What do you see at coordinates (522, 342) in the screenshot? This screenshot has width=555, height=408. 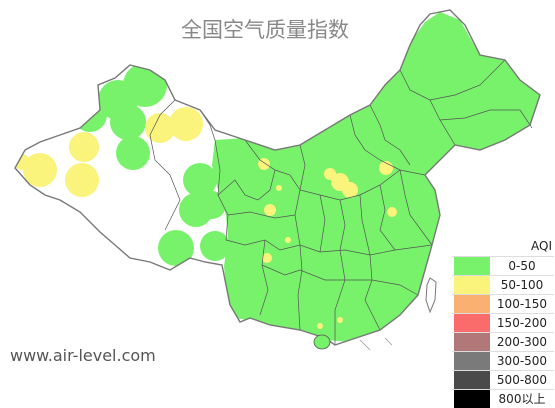 I see `legend-label: 200-300` at bounding box center [522, 342].